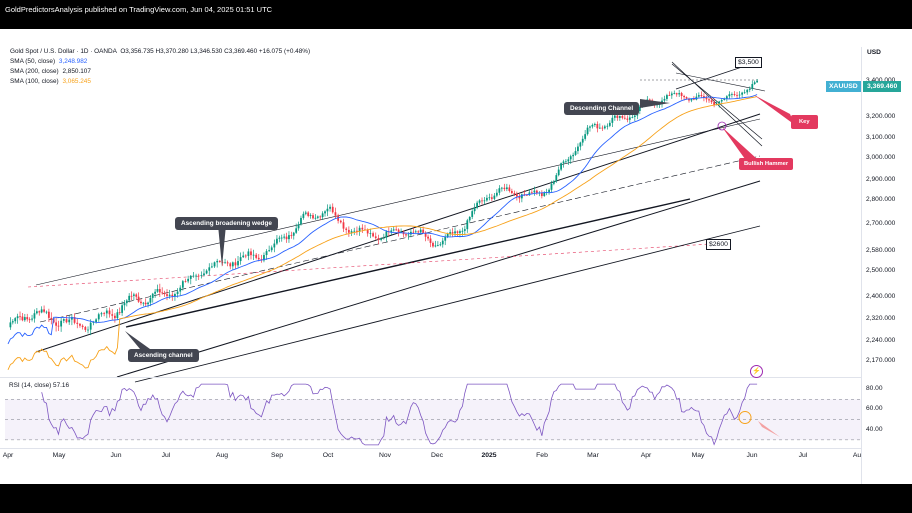  I want to click on price-tick: 2,700.000, so click(881, 223).